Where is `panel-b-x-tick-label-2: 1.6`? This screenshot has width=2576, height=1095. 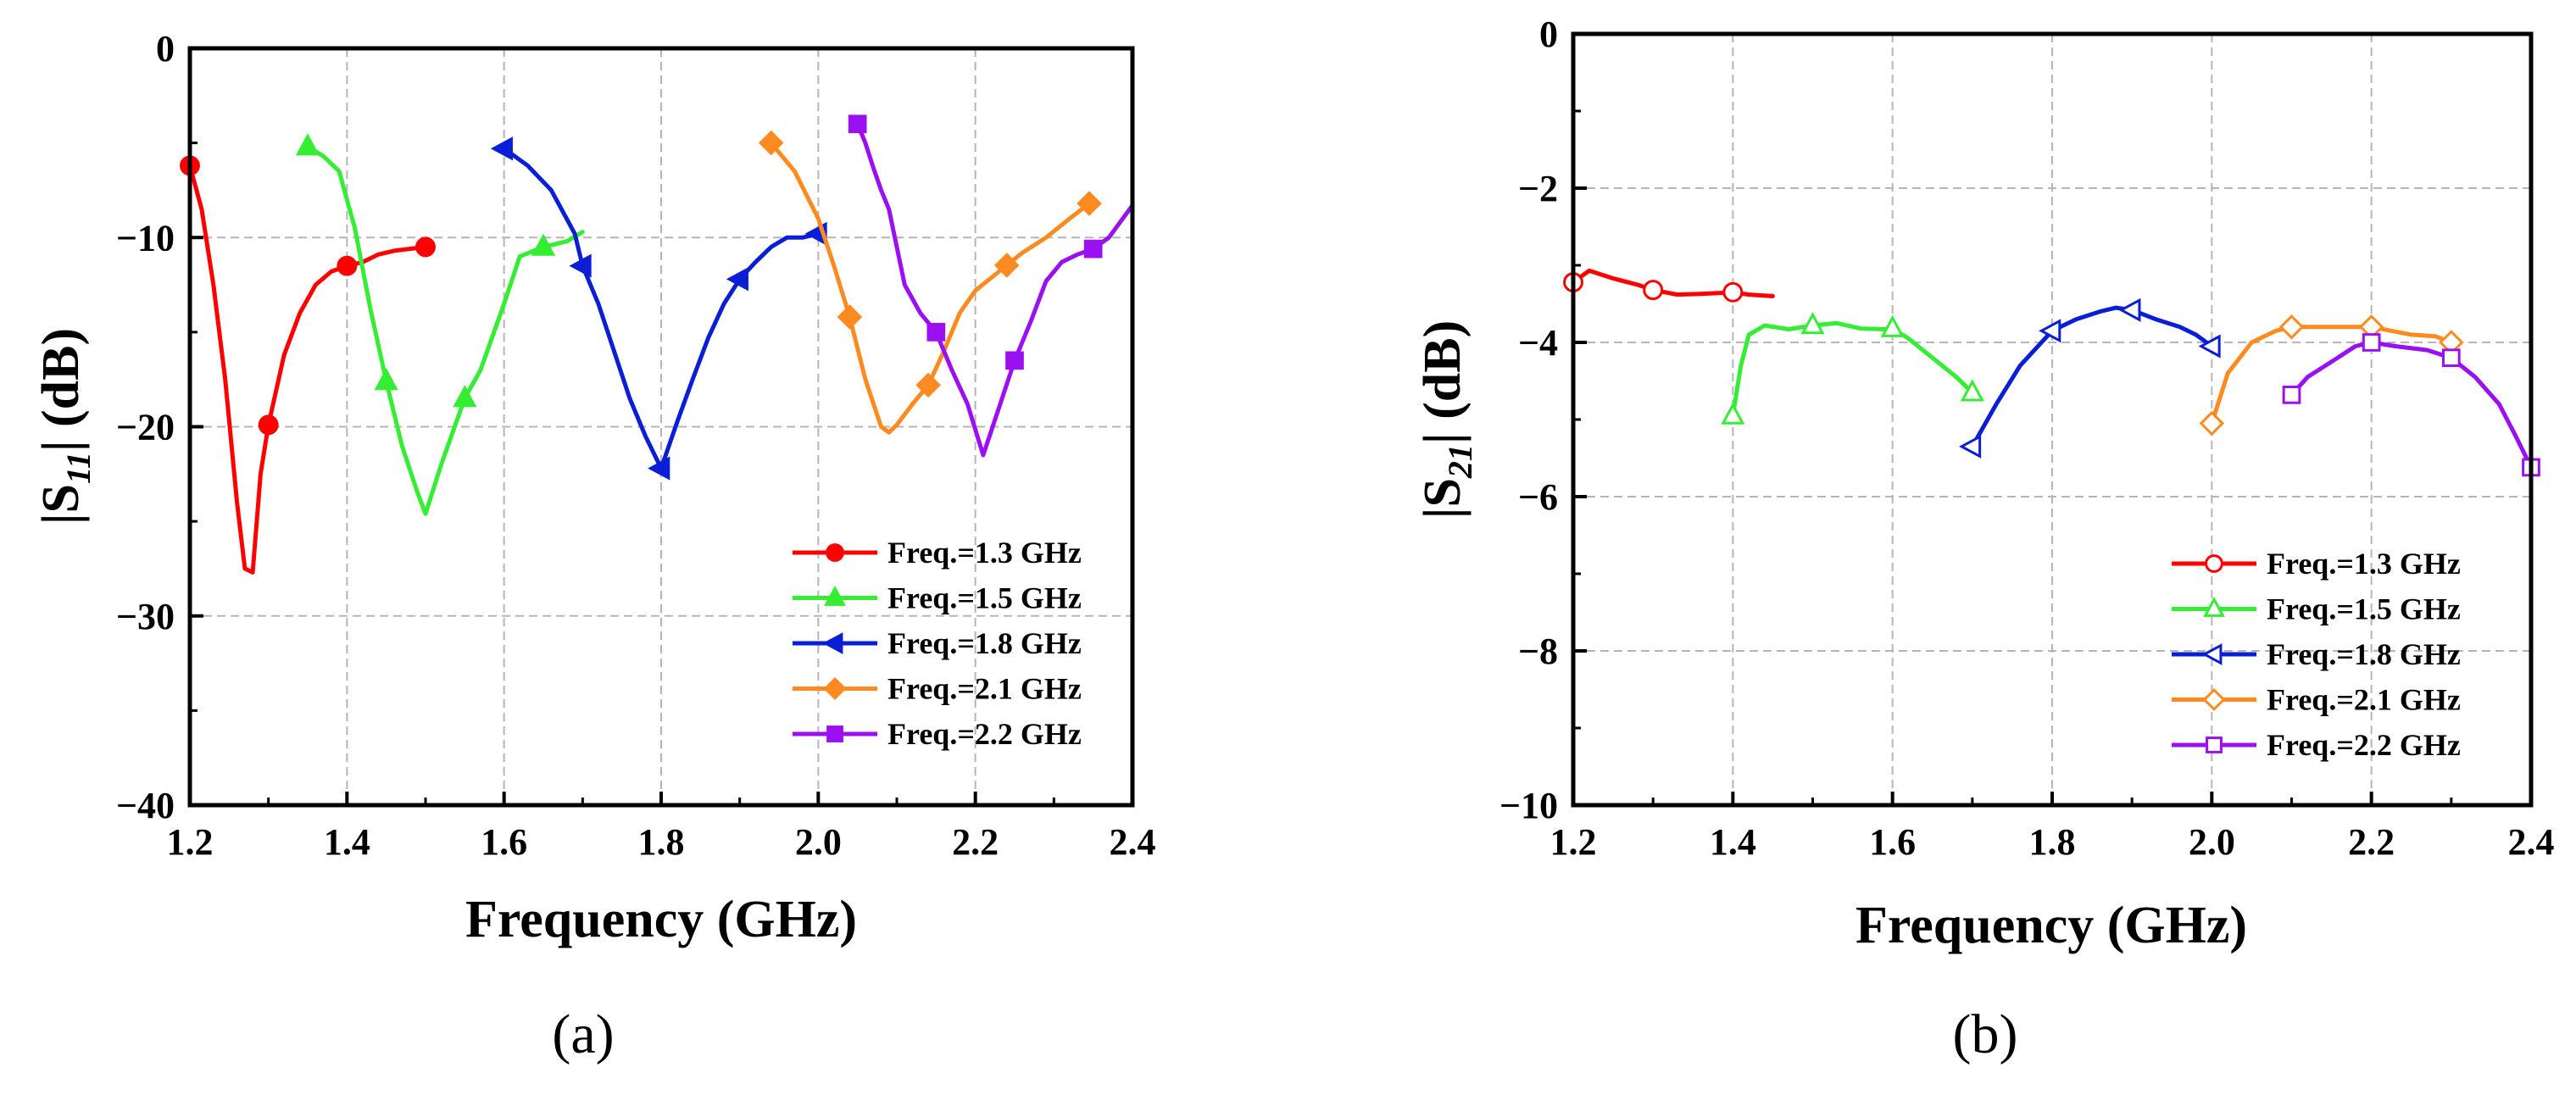 panel-b-x-tick-label-2: 1.6 is located at coordinates (1892, 842).